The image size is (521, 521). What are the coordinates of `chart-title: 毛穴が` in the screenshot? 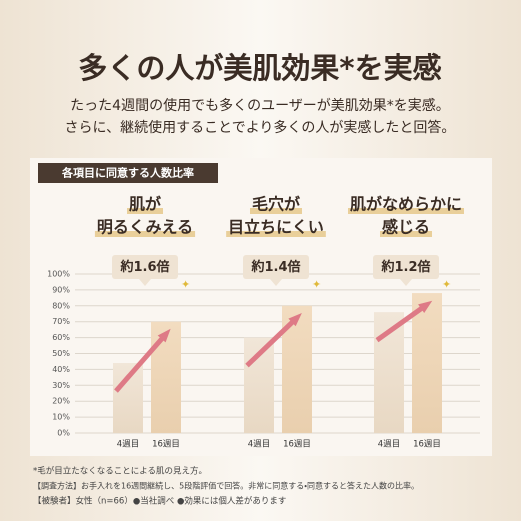 It's located at (276, 204).